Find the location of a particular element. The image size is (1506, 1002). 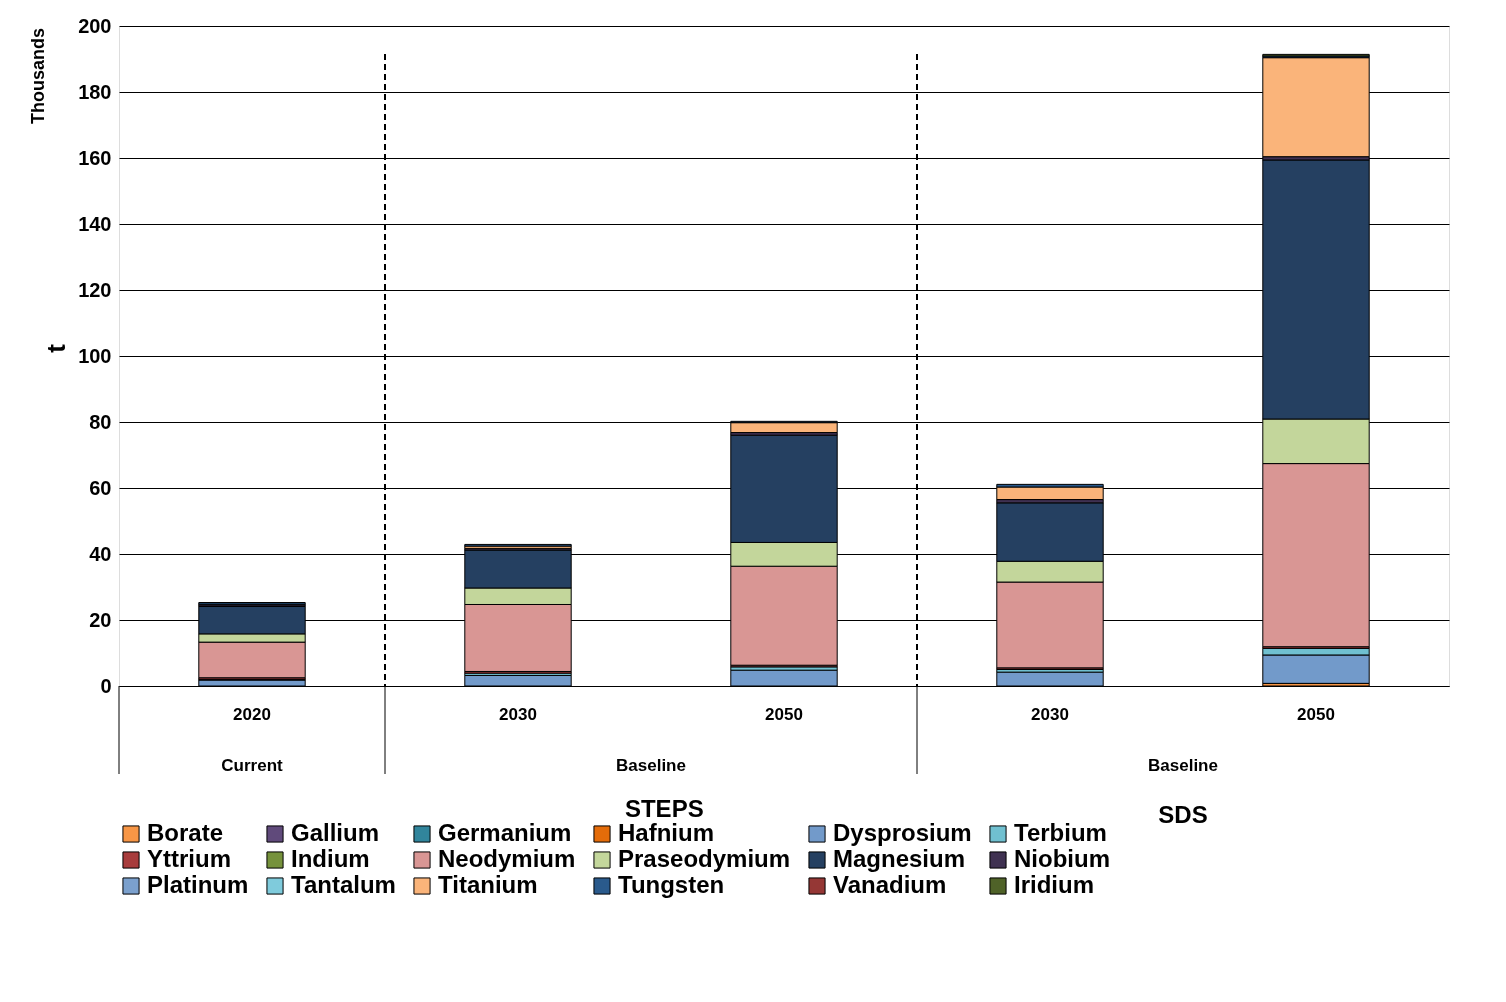

y-tick-label: 80 is located at coordinates (100, 421).